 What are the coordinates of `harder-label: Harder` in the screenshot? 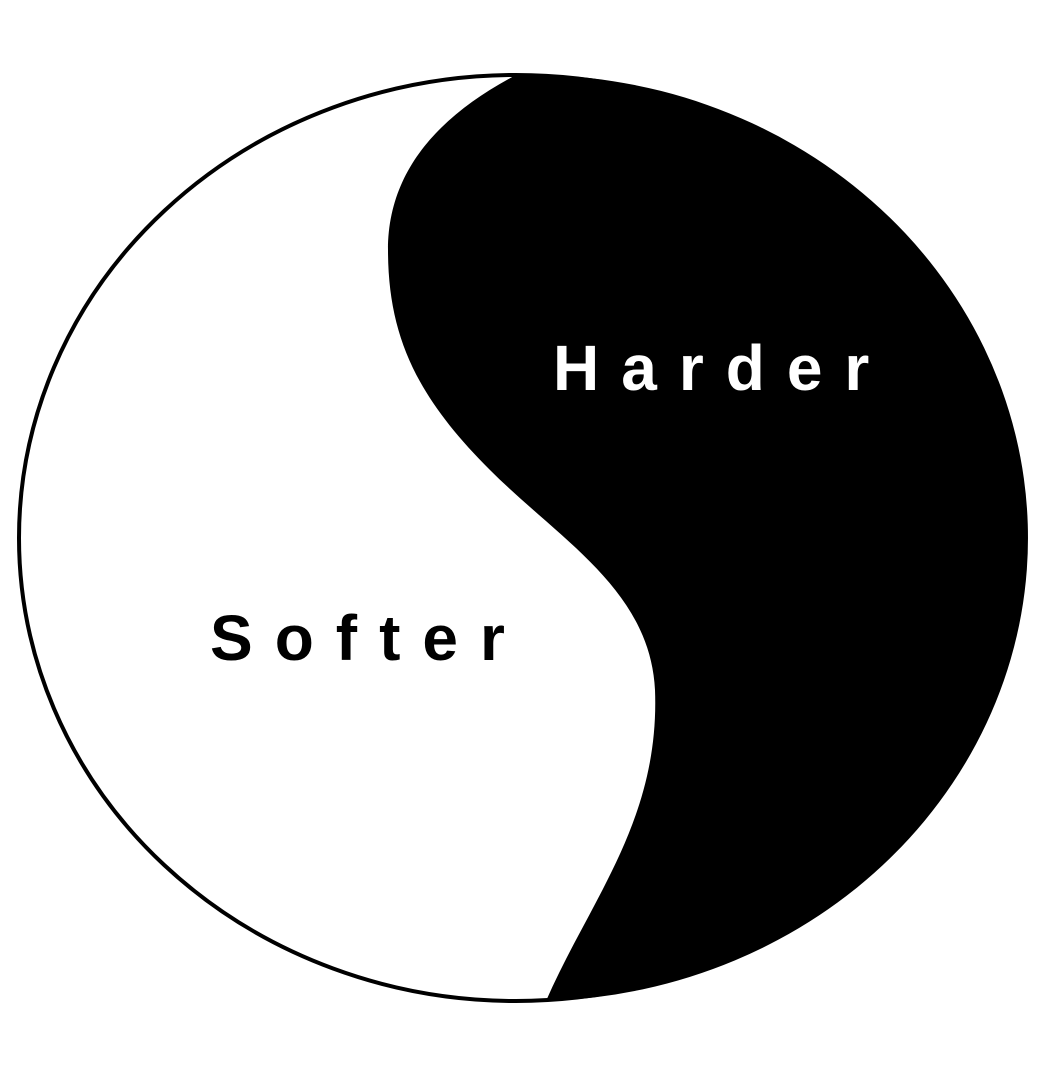 It's located at (722, 368).